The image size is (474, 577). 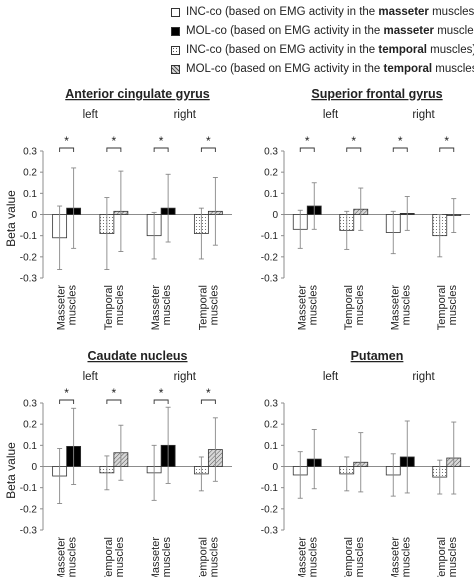 I want to click on chart-title: Putamen, so click(x=377, y=356).